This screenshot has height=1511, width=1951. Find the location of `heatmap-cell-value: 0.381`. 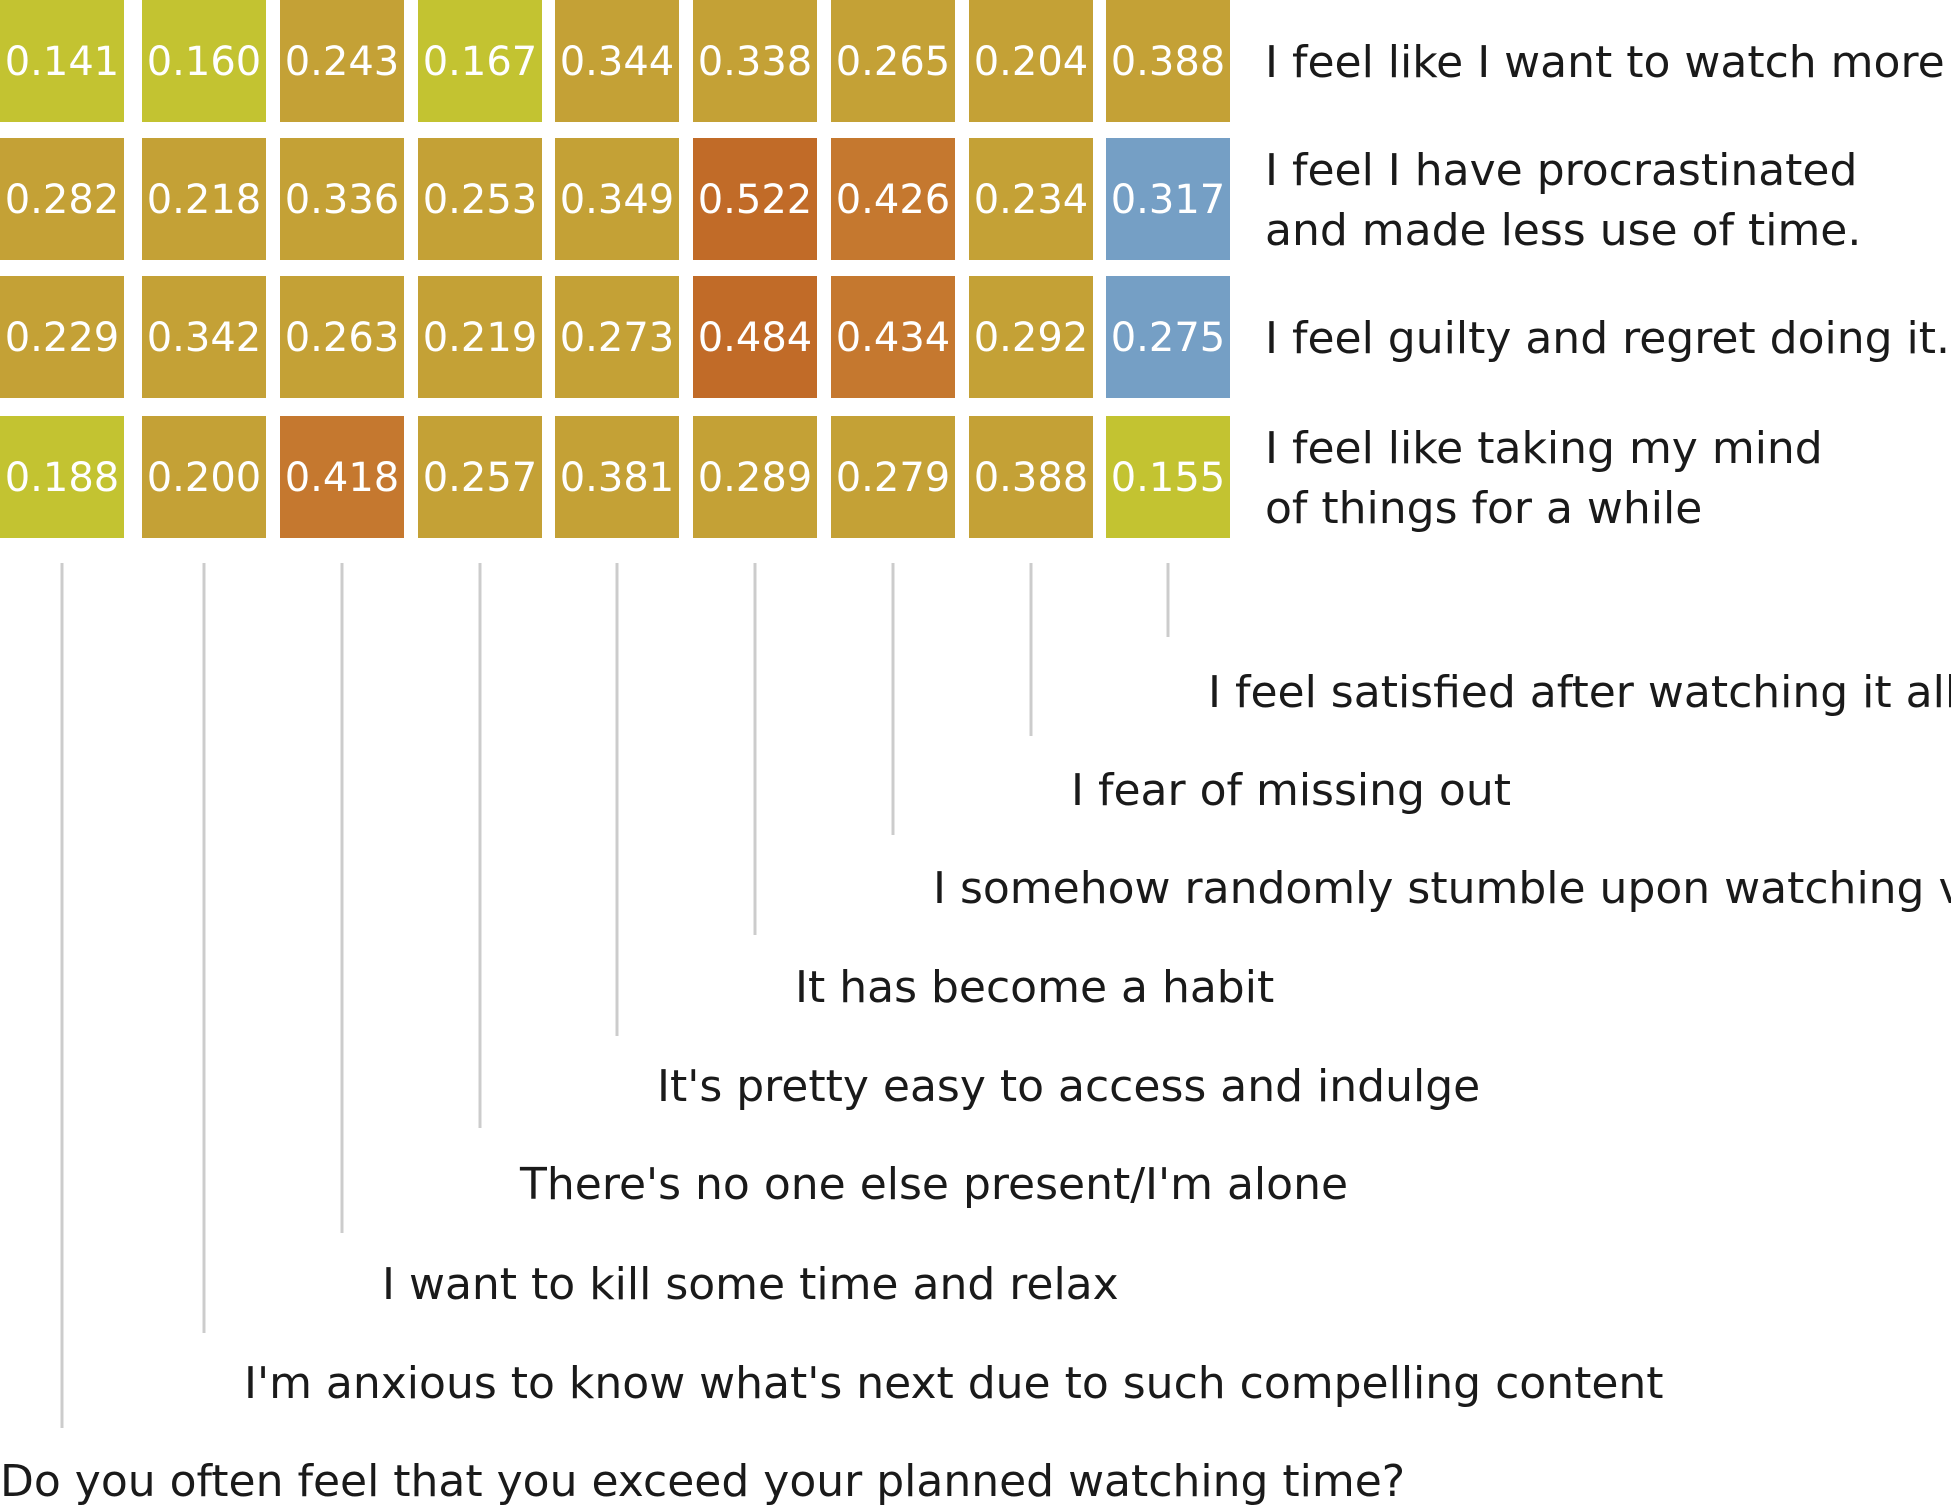

heatmap-cell-value: 0.381 is located at coordinates (617, 478).